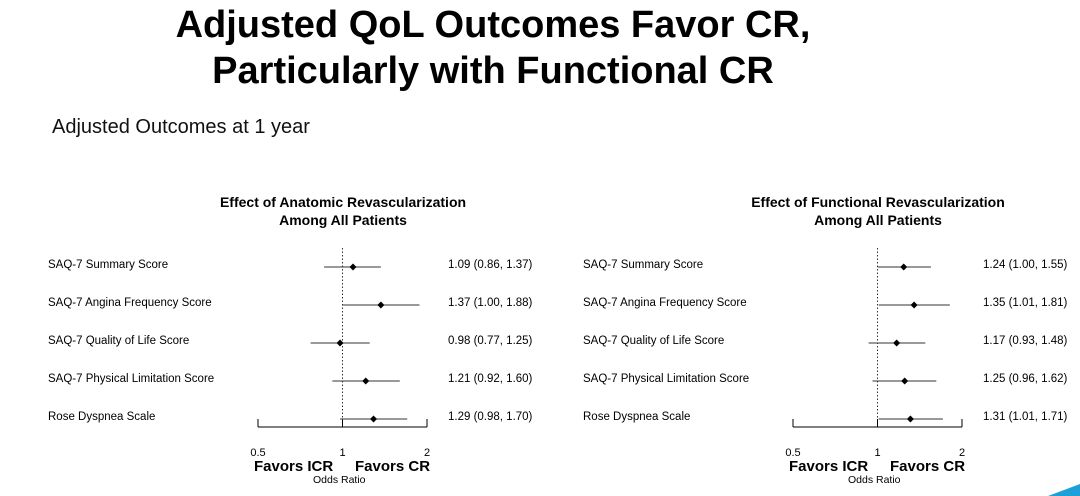 This screenshot has width=1080, height=496. What do you see at coordinates (490, 379) in the screenshot?
I see `ci-value-label: 1.21 (0.92, 1.60)` at bounding box center [490, 379].